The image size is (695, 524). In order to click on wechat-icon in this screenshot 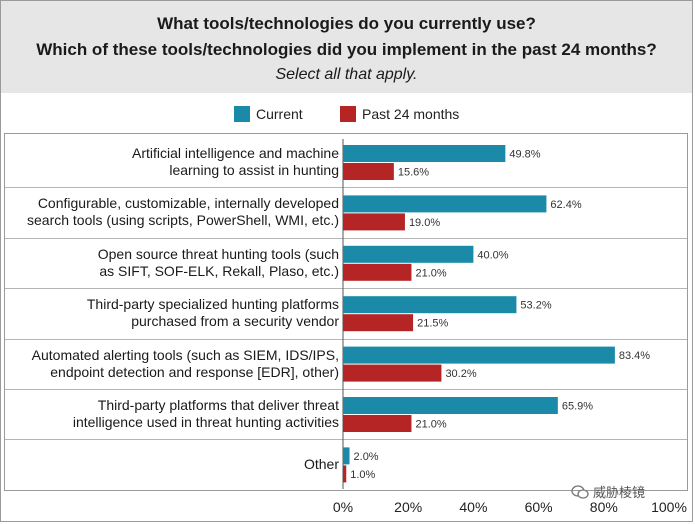, I will do `click(580, 491)`.